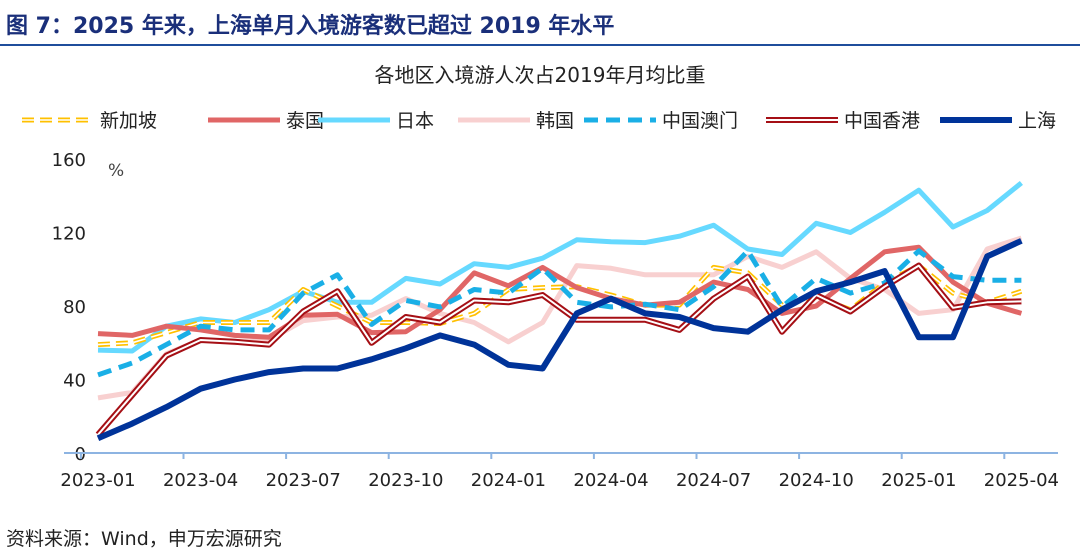 The height and width of the screenshot is (558, 1080). I want to click on series-line-1-stroke, so click(560, 292).